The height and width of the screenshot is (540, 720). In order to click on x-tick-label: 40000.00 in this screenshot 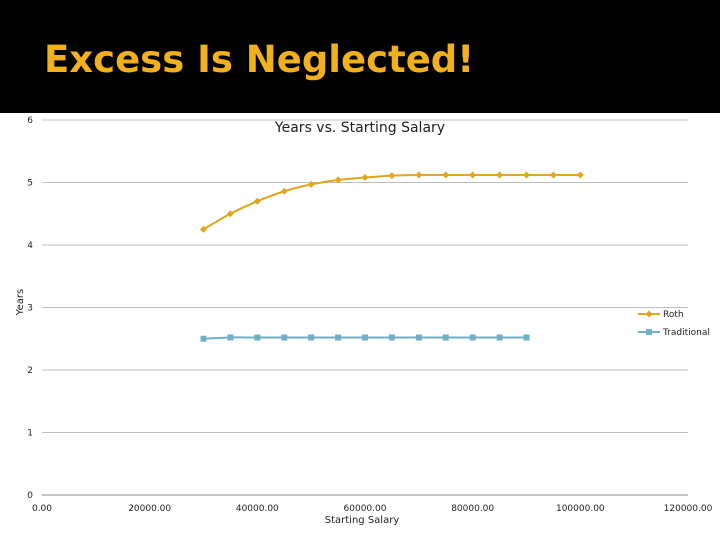, I will do `click(257, 509)`.